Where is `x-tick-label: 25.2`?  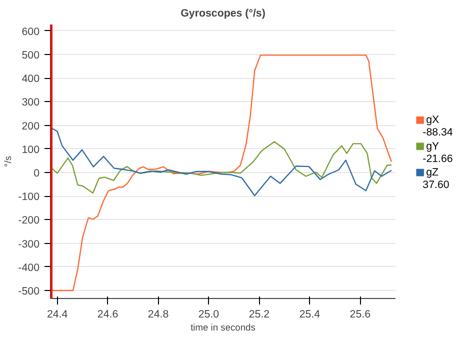
x-tick-label: 25.2 is located at coordinates (259, 314).